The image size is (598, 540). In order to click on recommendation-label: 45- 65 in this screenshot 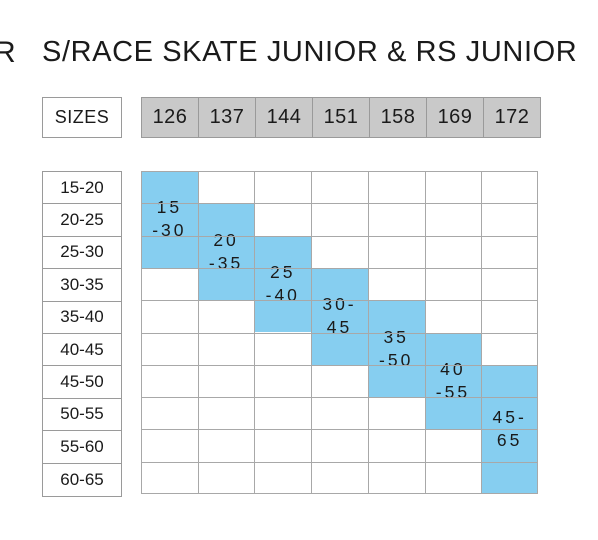, I will do `click(509, 429)`.